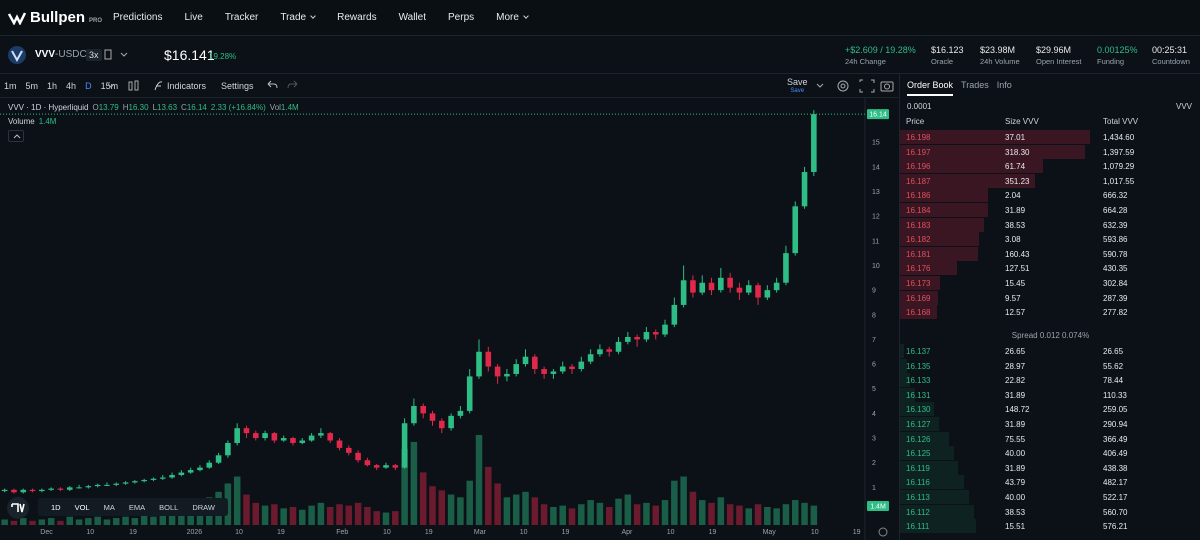 Image resolution: width=1200 pixels, height=540 pixels. What do you see at coordinates (48, 107) in the screenshot?
I see `chart-title: VVV · 1D · Hyperliquid` at bounding box center [48, 107].